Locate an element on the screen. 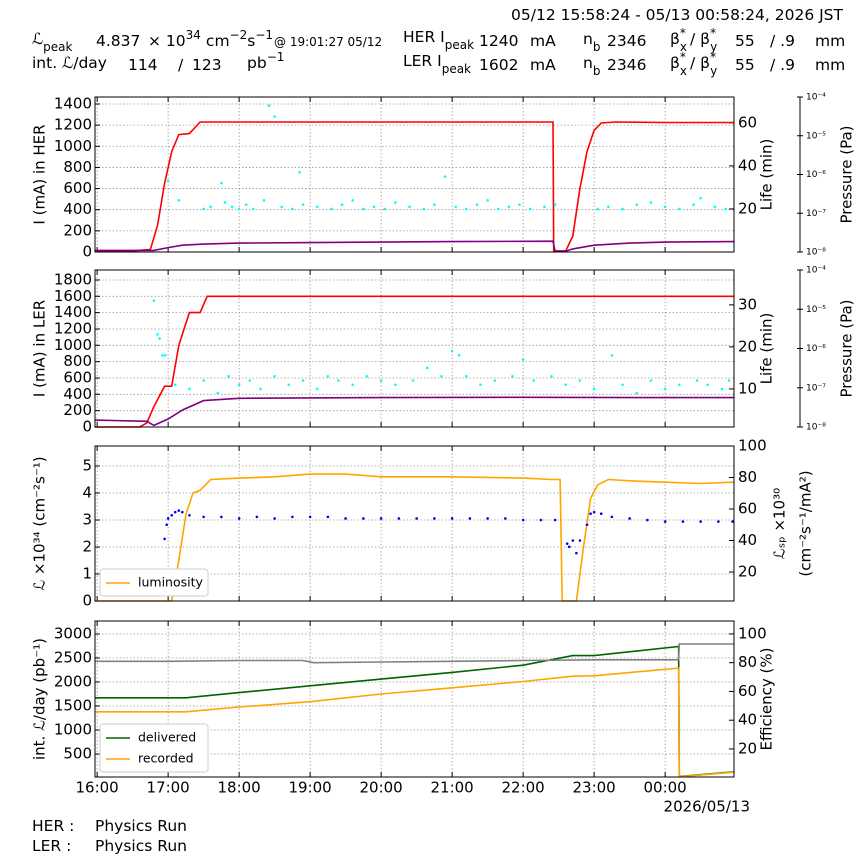  series-line is located at coordinates (414, 653).